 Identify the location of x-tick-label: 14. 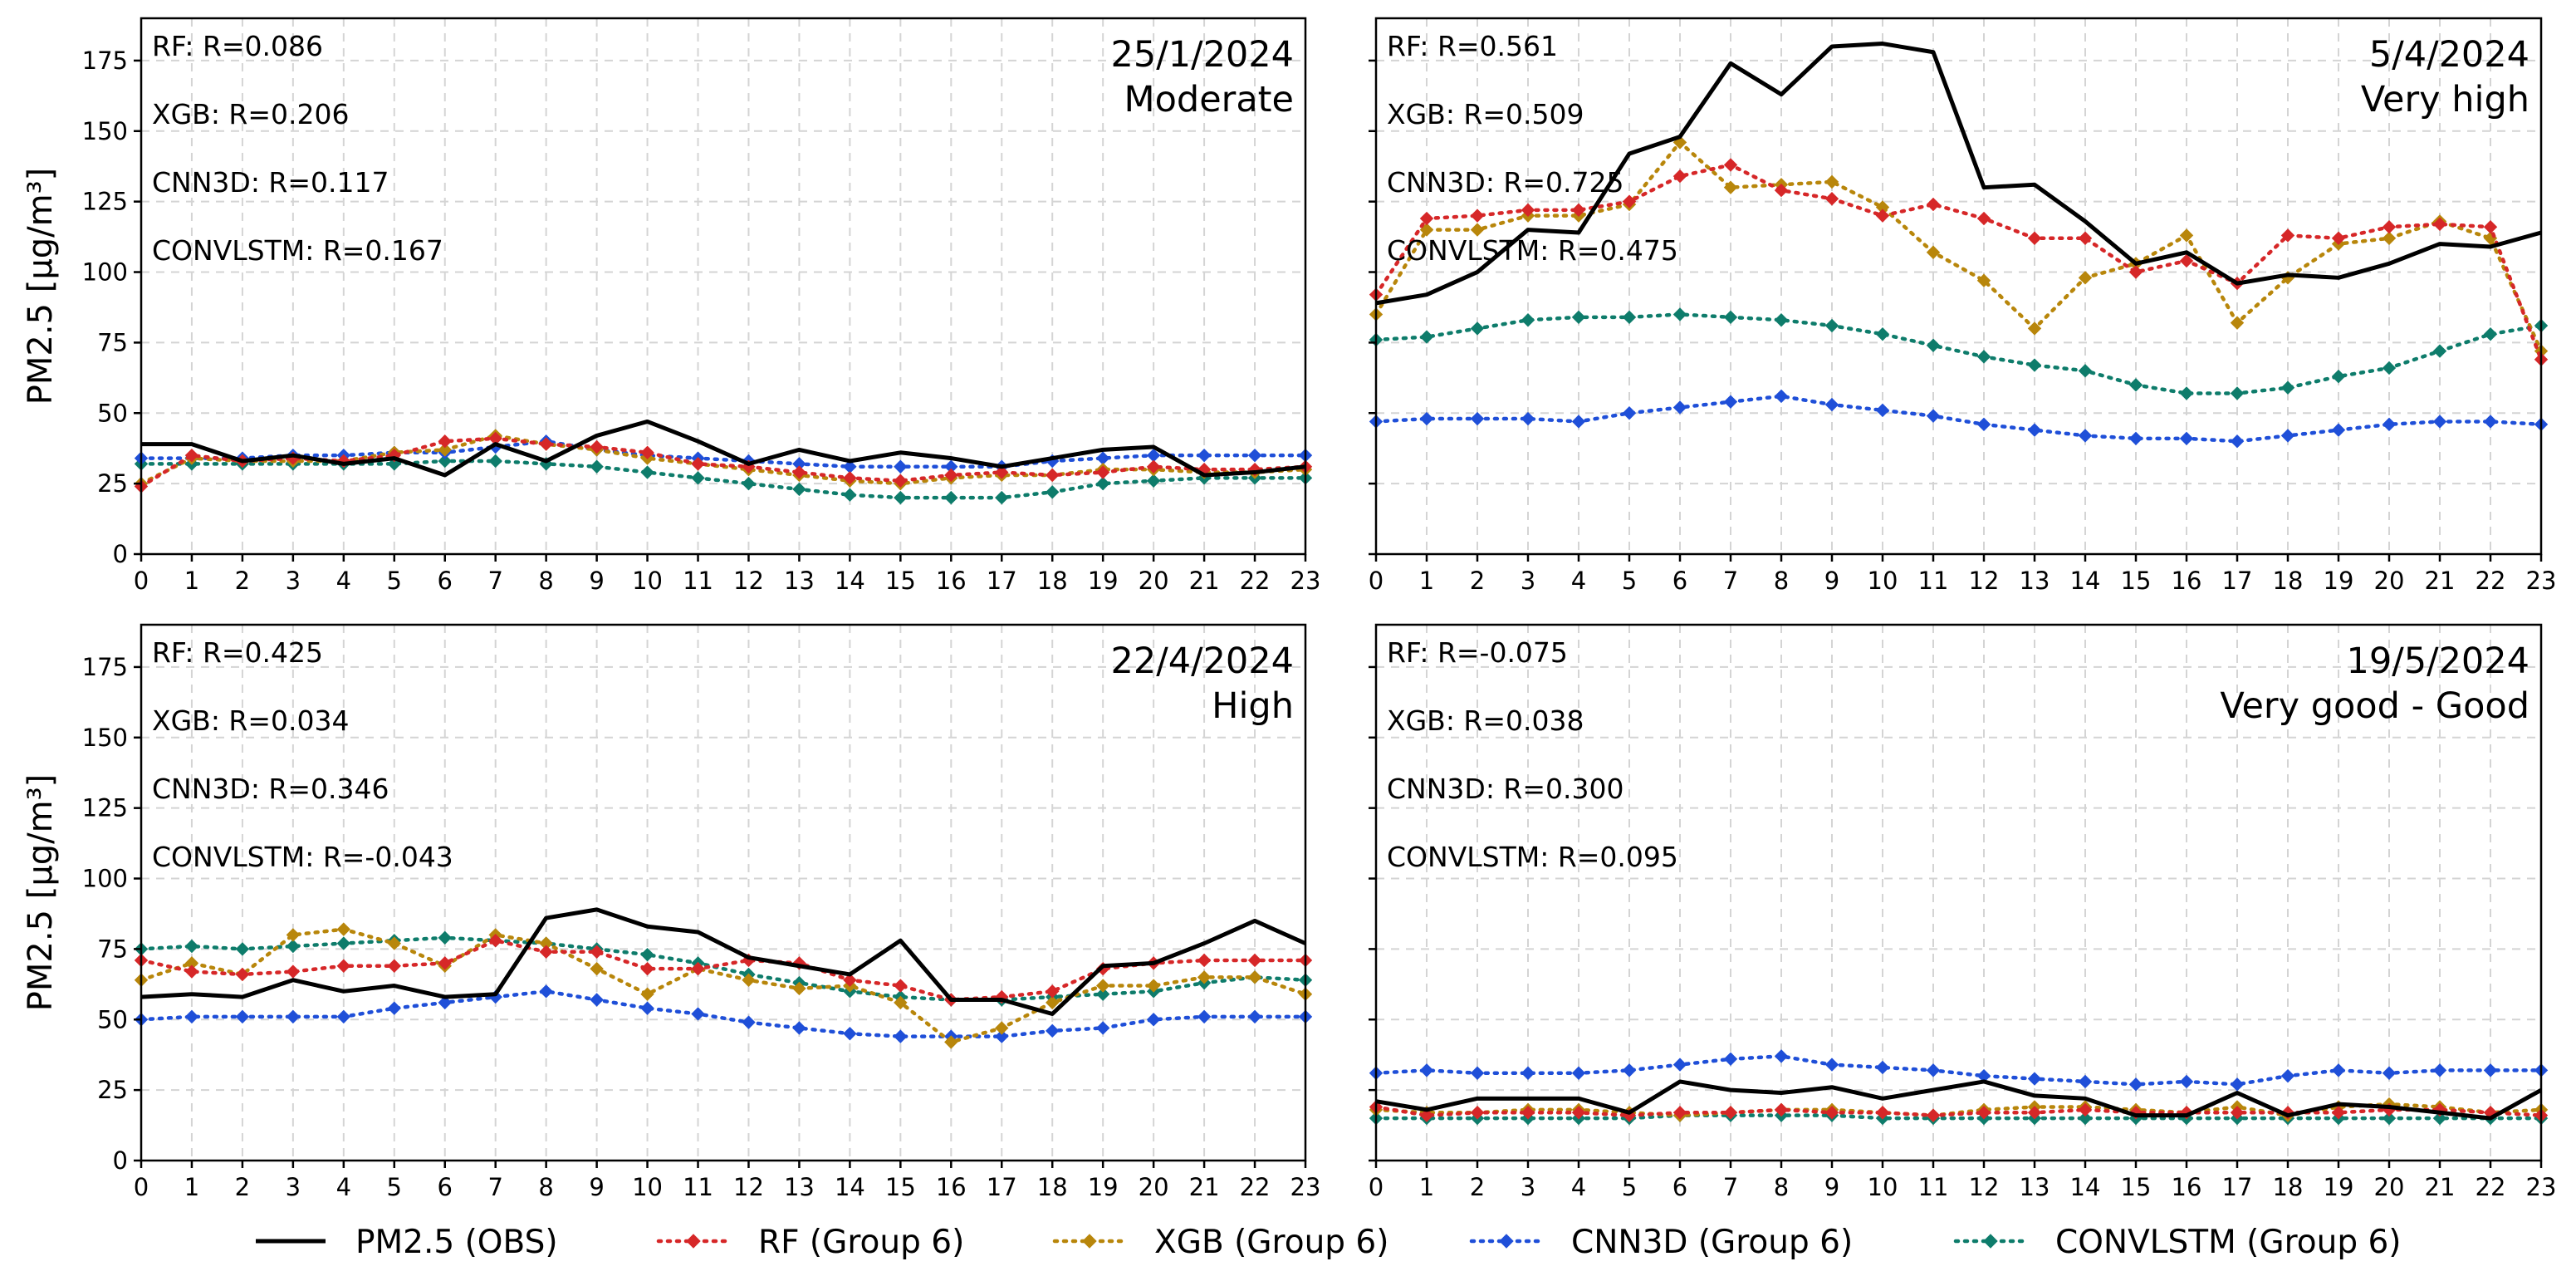
(2085, 1187).